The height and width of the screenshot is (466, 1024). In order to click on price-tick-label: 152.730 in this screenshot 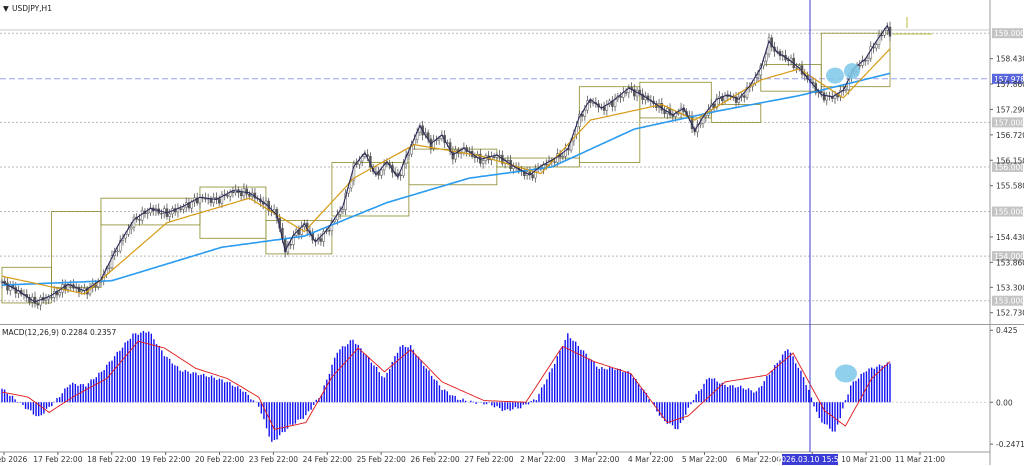, I will do `click(1010, 313)`.